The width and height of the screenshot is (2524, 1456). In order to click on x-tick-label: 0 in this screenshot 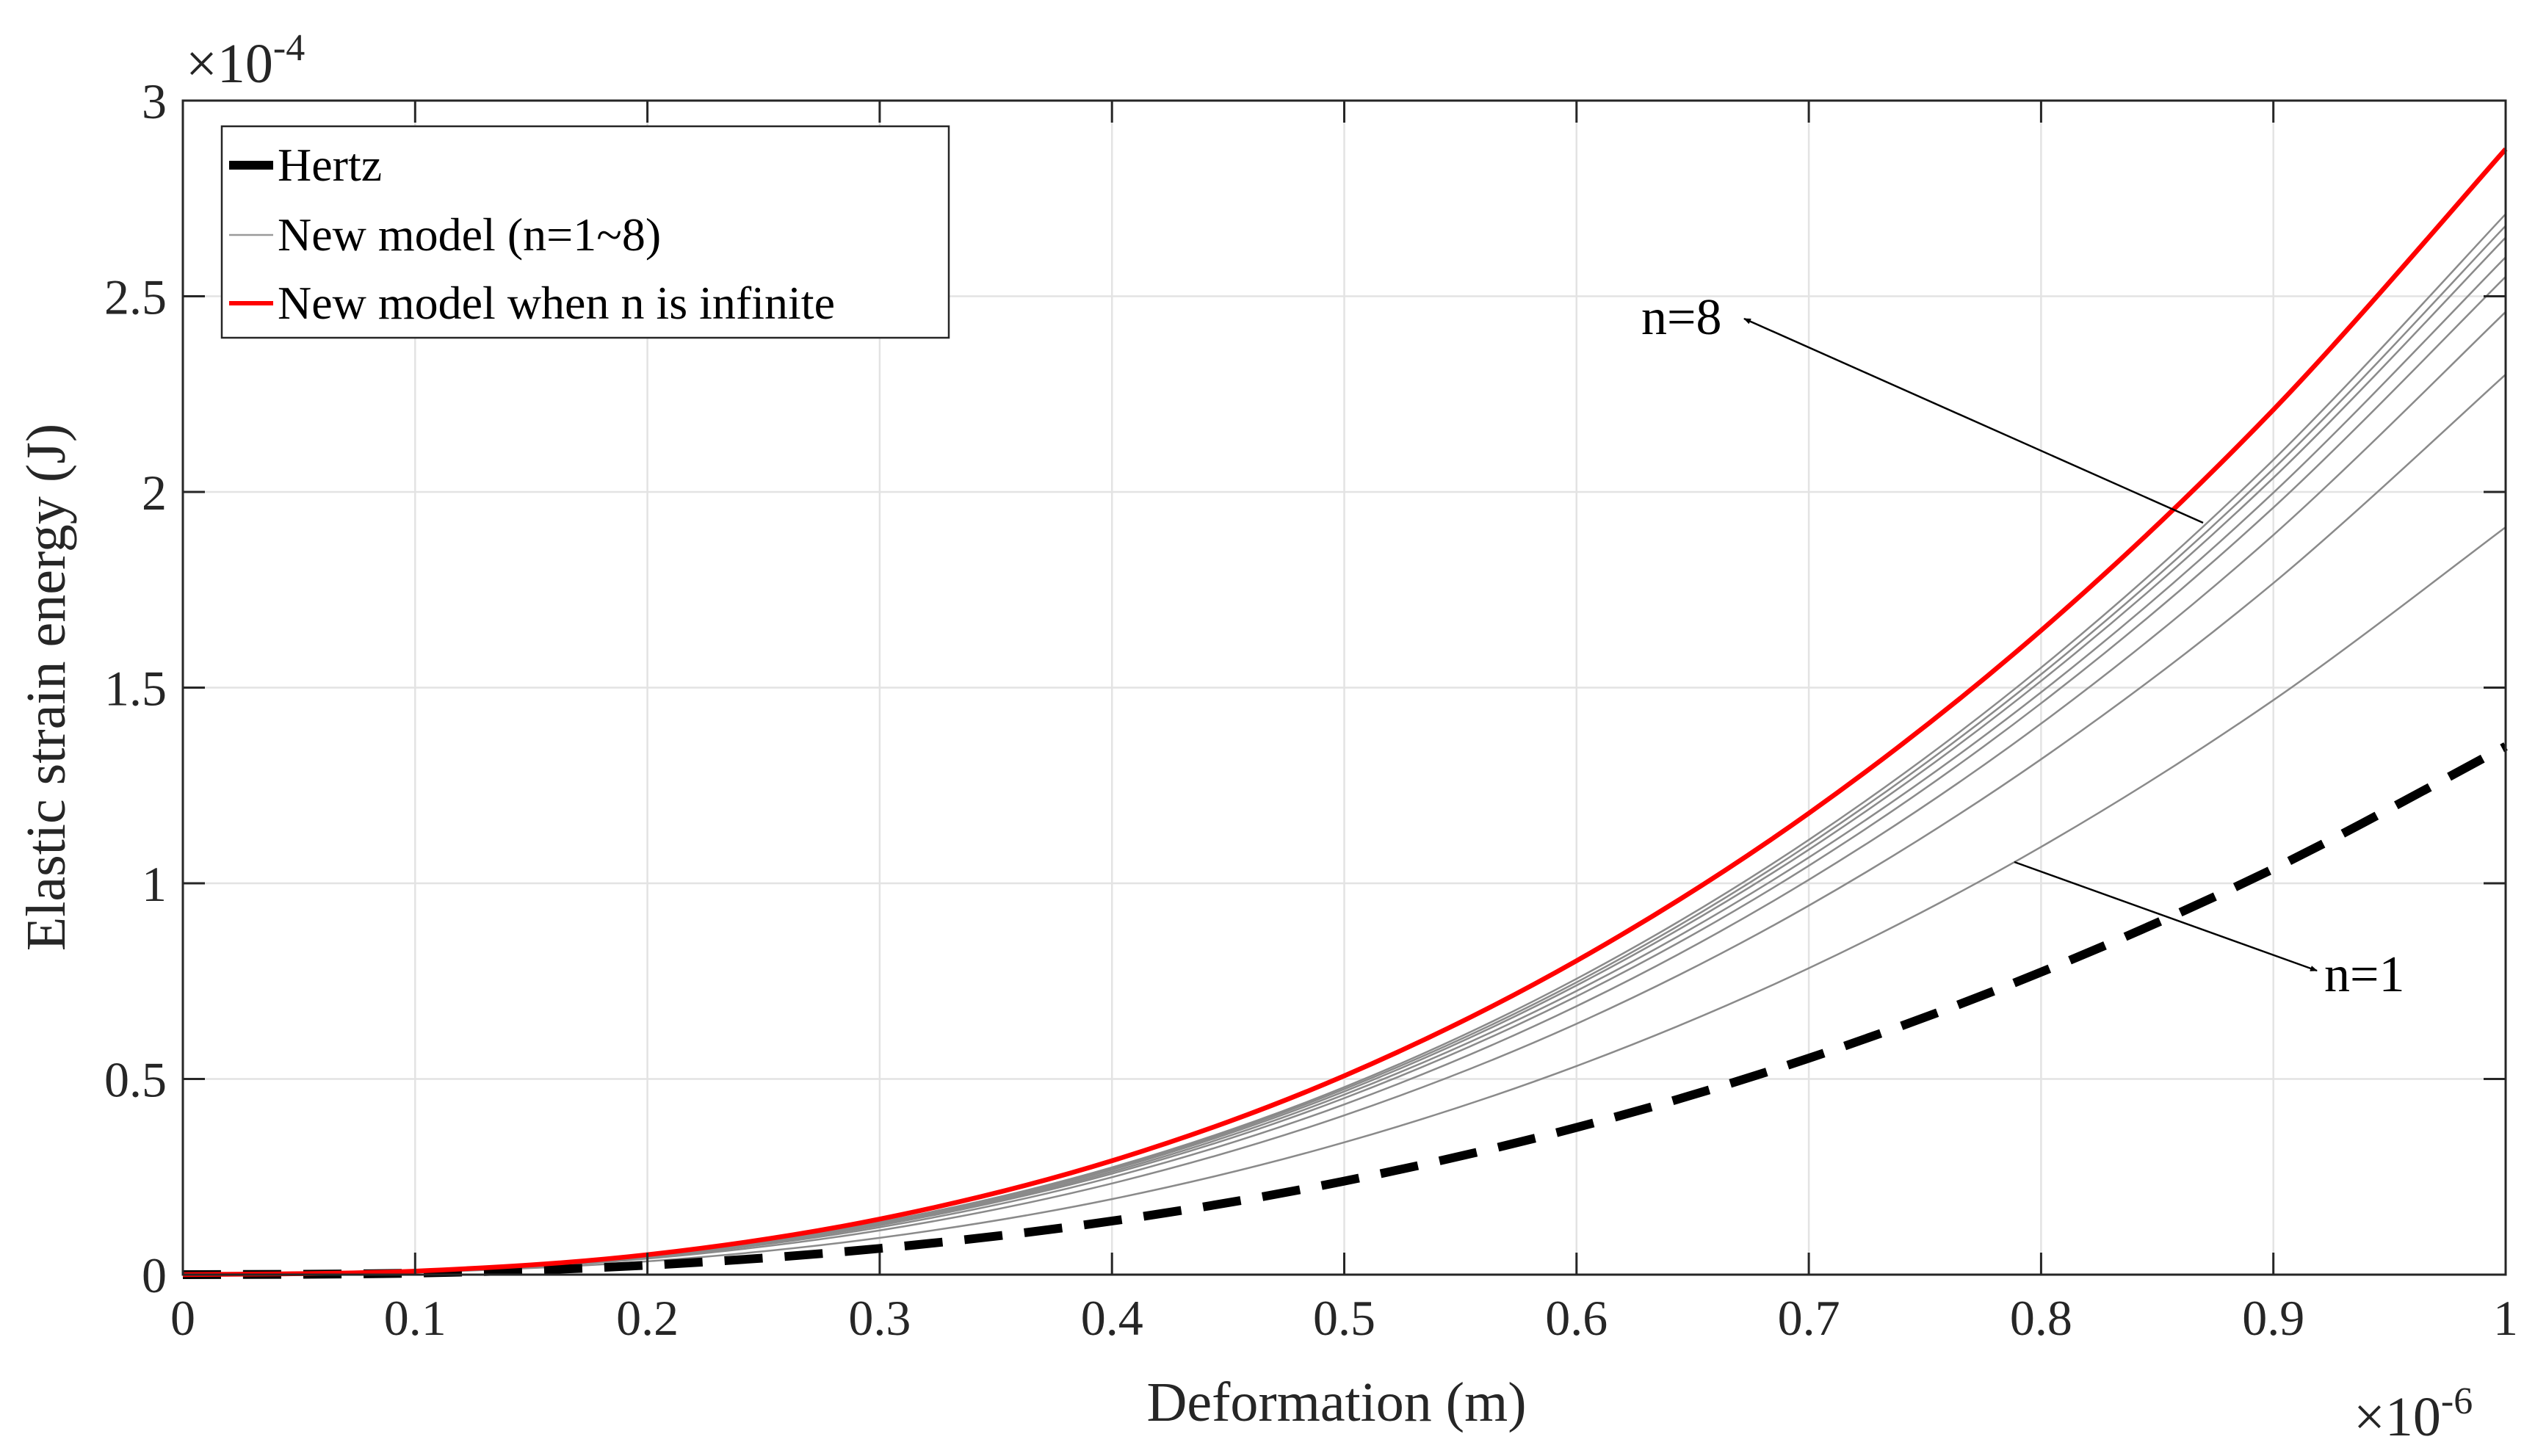, I will do `click(182, 1318)`.